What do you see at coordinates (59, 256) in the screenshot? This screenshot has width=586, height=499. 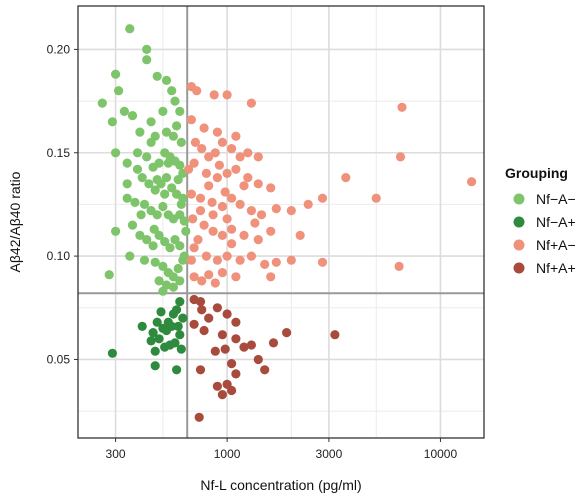 I see `y-tick-label: 0.10` at bounding box center [59, 256].